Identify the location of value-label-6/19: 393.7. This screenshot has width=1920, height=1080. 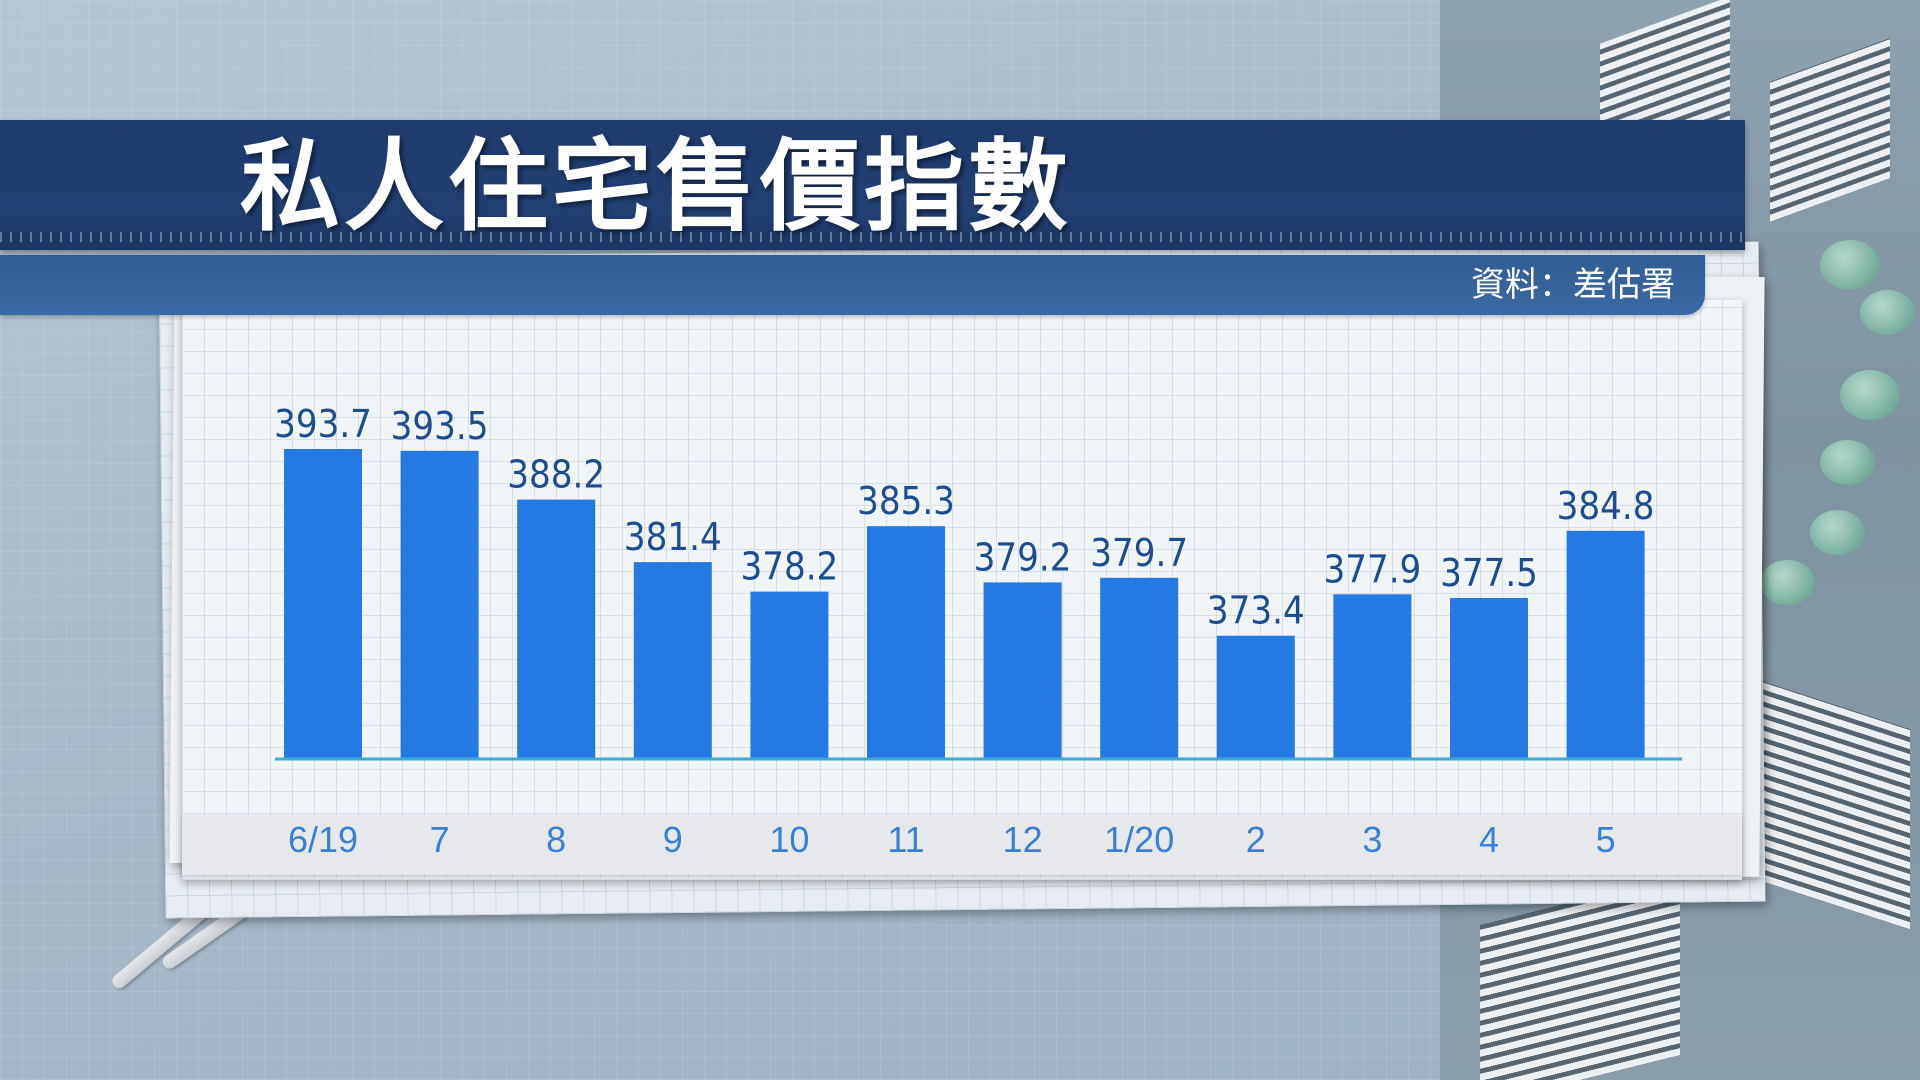
(323, 424).